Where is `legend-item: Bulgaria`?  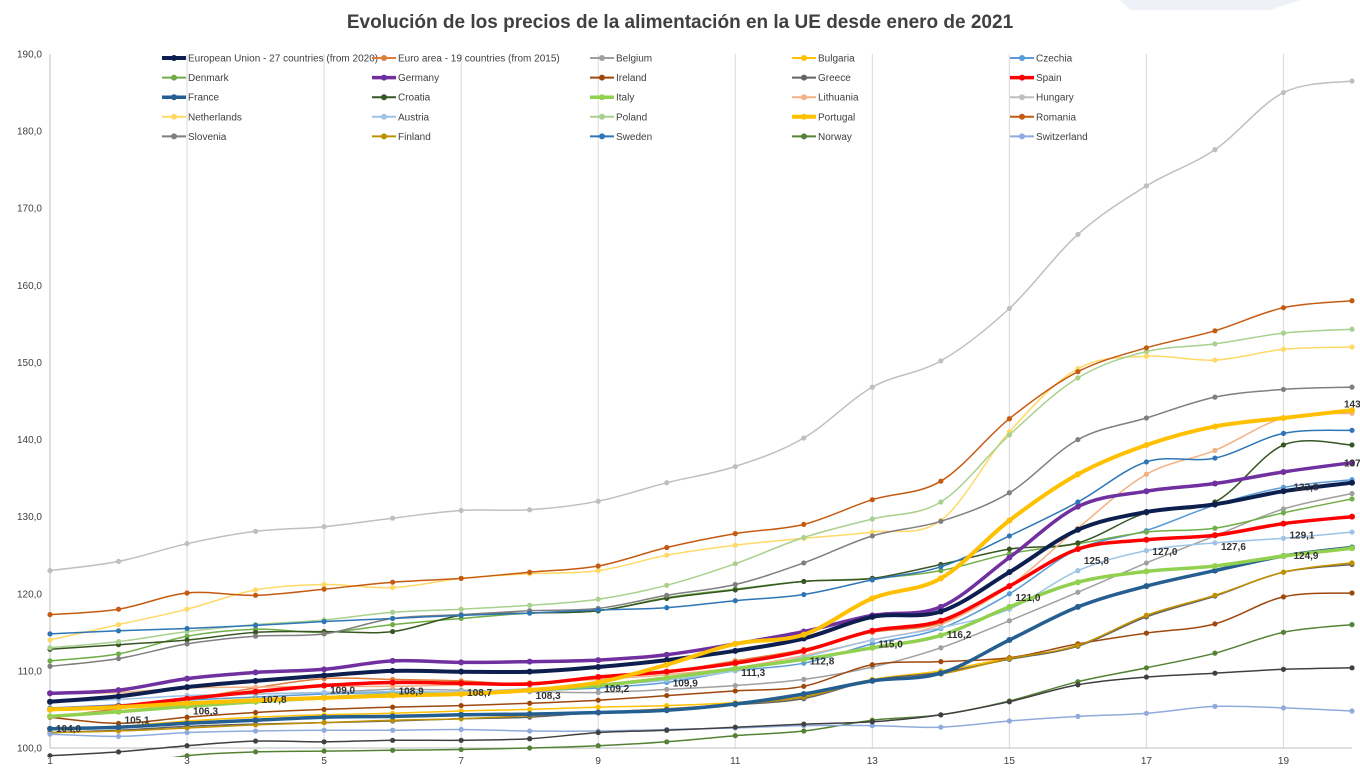
legend-item: Bulgaria is located at coordinates (823, 59).